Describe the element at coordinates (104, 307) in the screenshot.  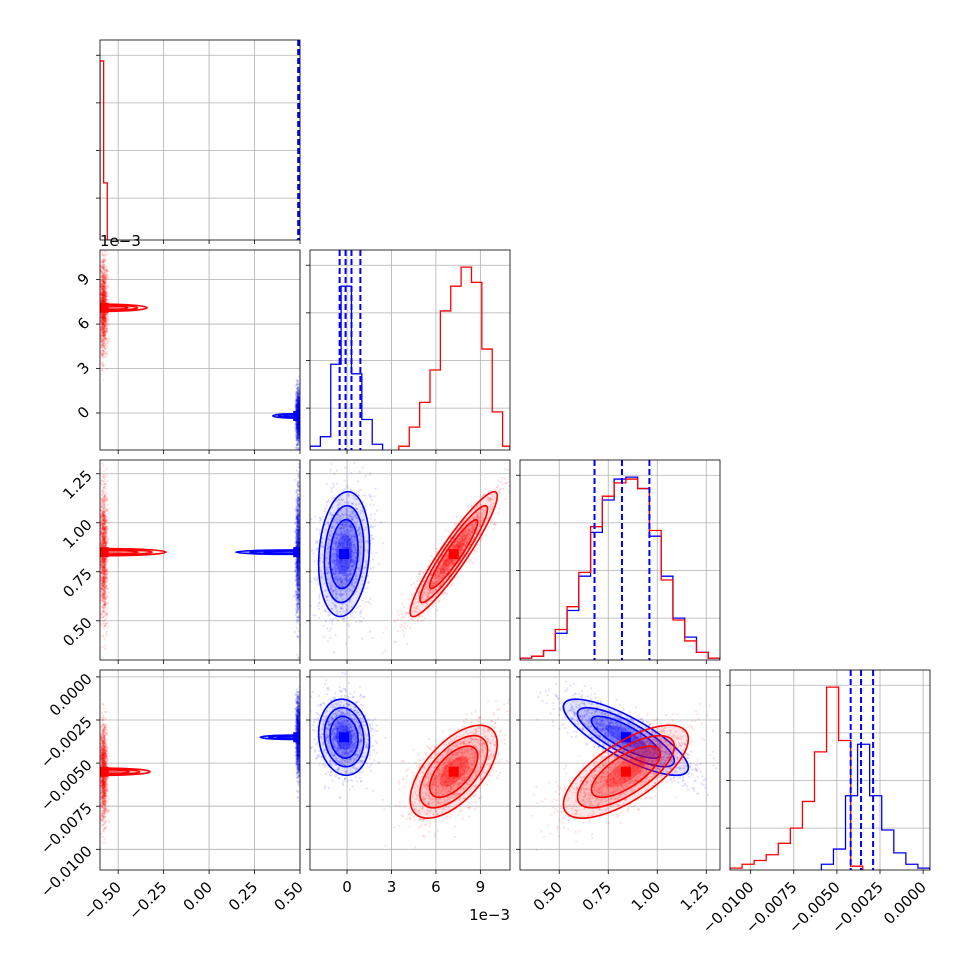
I see `red-peak-density` at that location.